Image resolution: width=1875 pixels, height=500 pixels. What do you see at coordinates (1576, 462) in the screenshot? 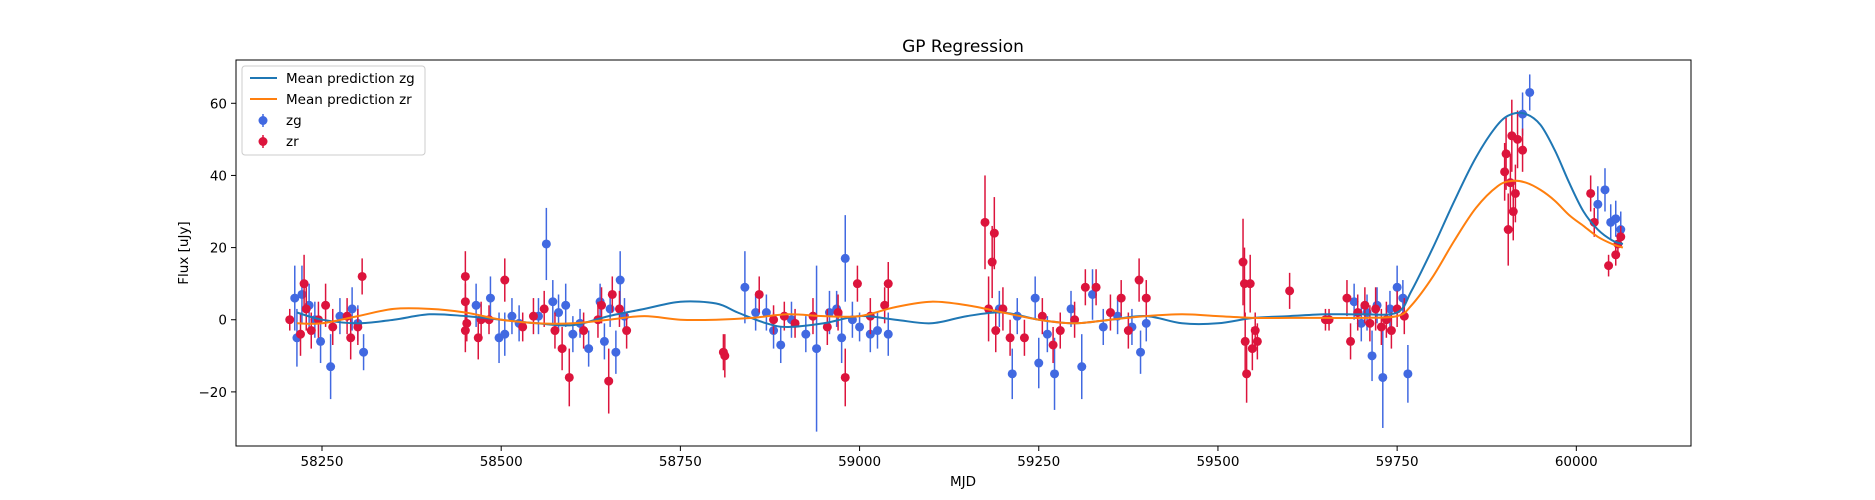
I see `x-tick-label: 60000` at bounding box center [1576, 462].